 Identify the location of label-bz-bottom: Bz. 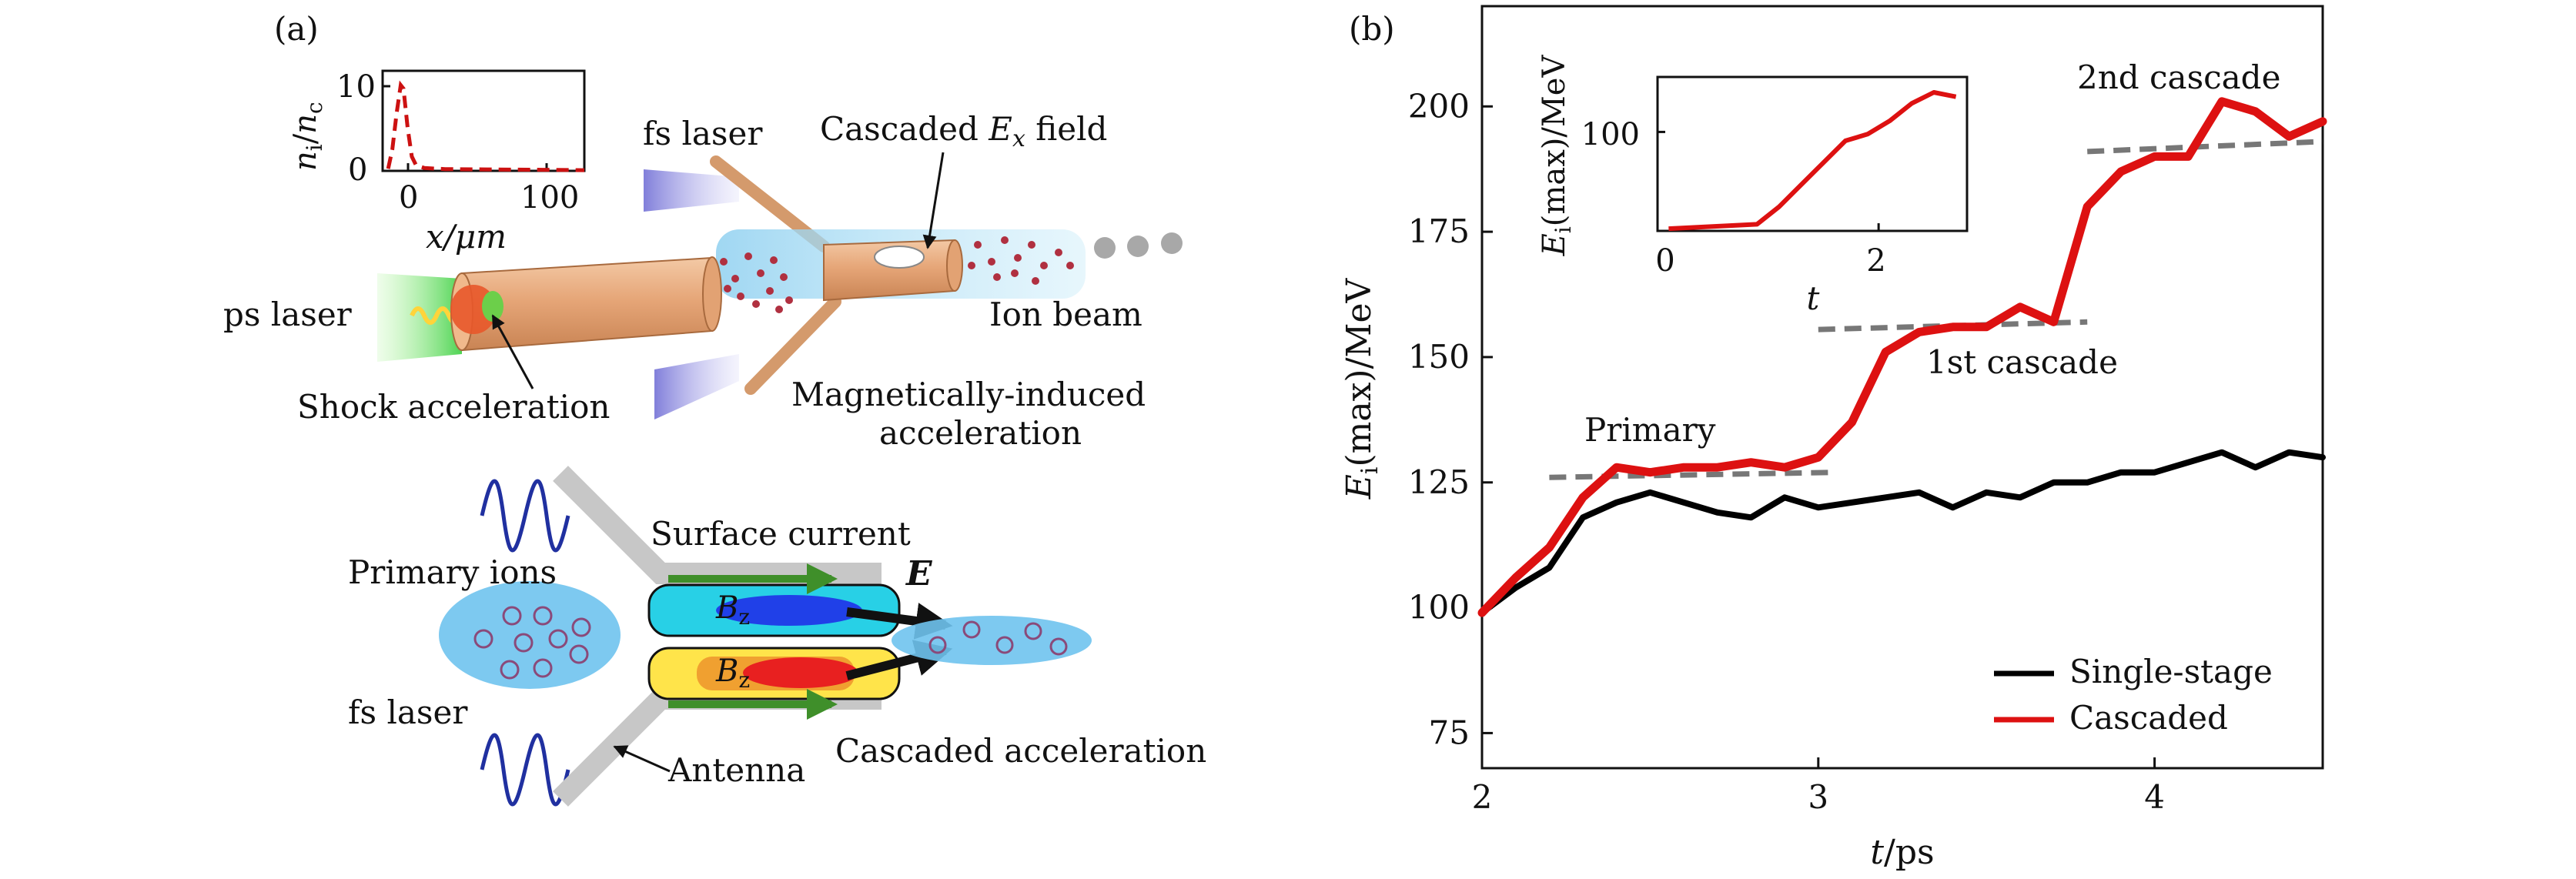
(732, 673).